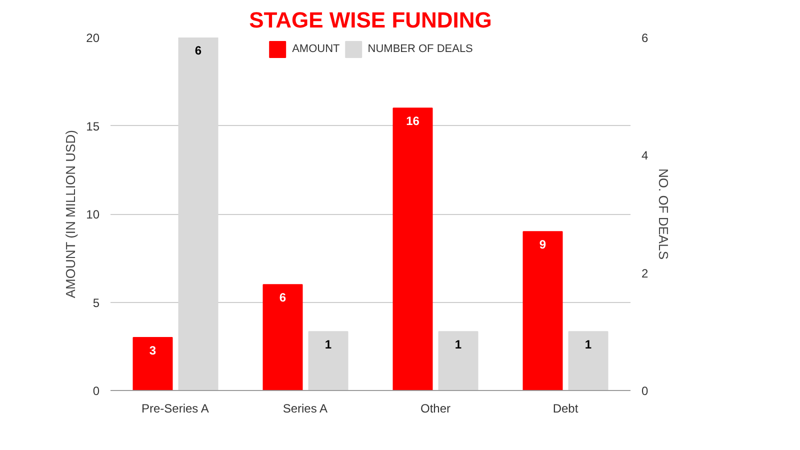  What do you see at coordinates (93, 215) in the screenshot?
I see `y-tick-label: 10` at bounding box center [93, 215].